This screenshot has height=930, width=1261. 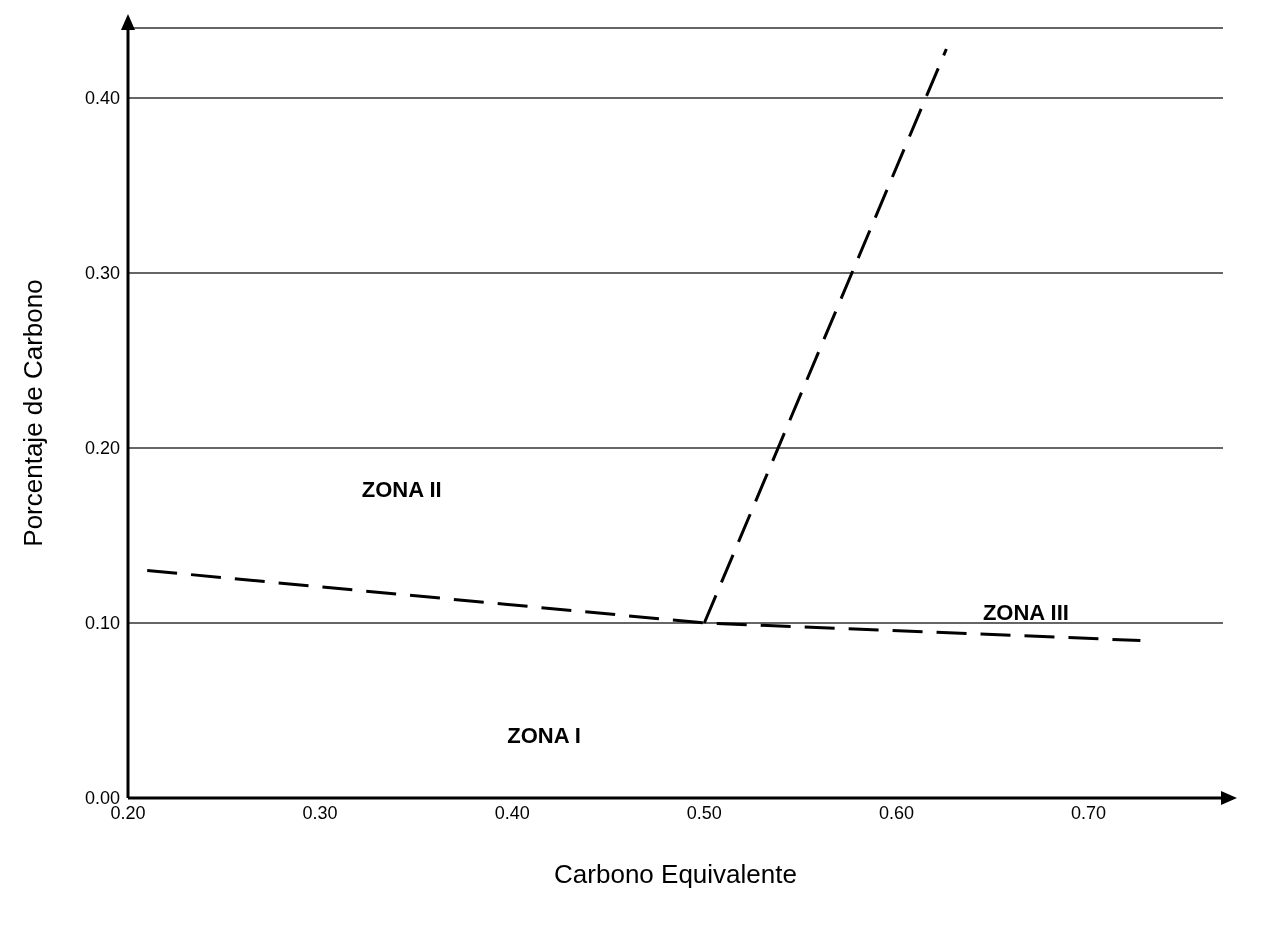 I want to click on y-tick-label: 0.40, so click(x=102, y=98).